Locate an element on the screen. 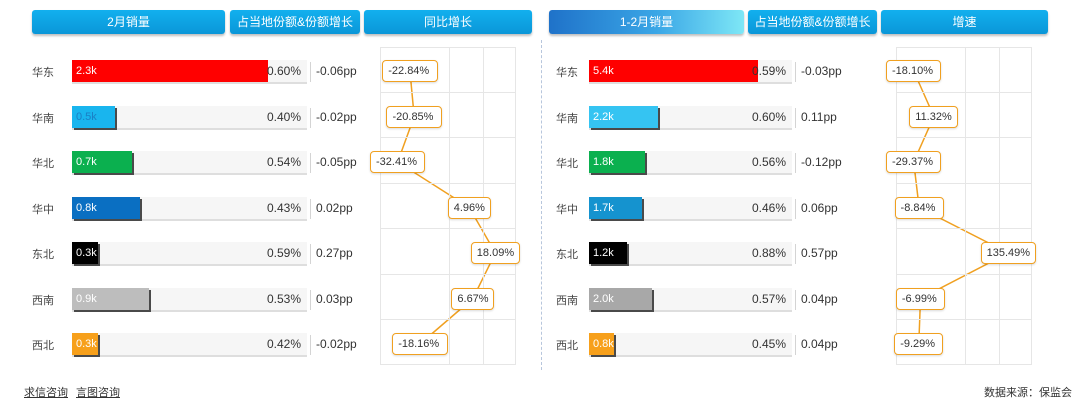 The image size is (1080, 404). sales-value-label: 0.7k is located at coordinates (86, 162).